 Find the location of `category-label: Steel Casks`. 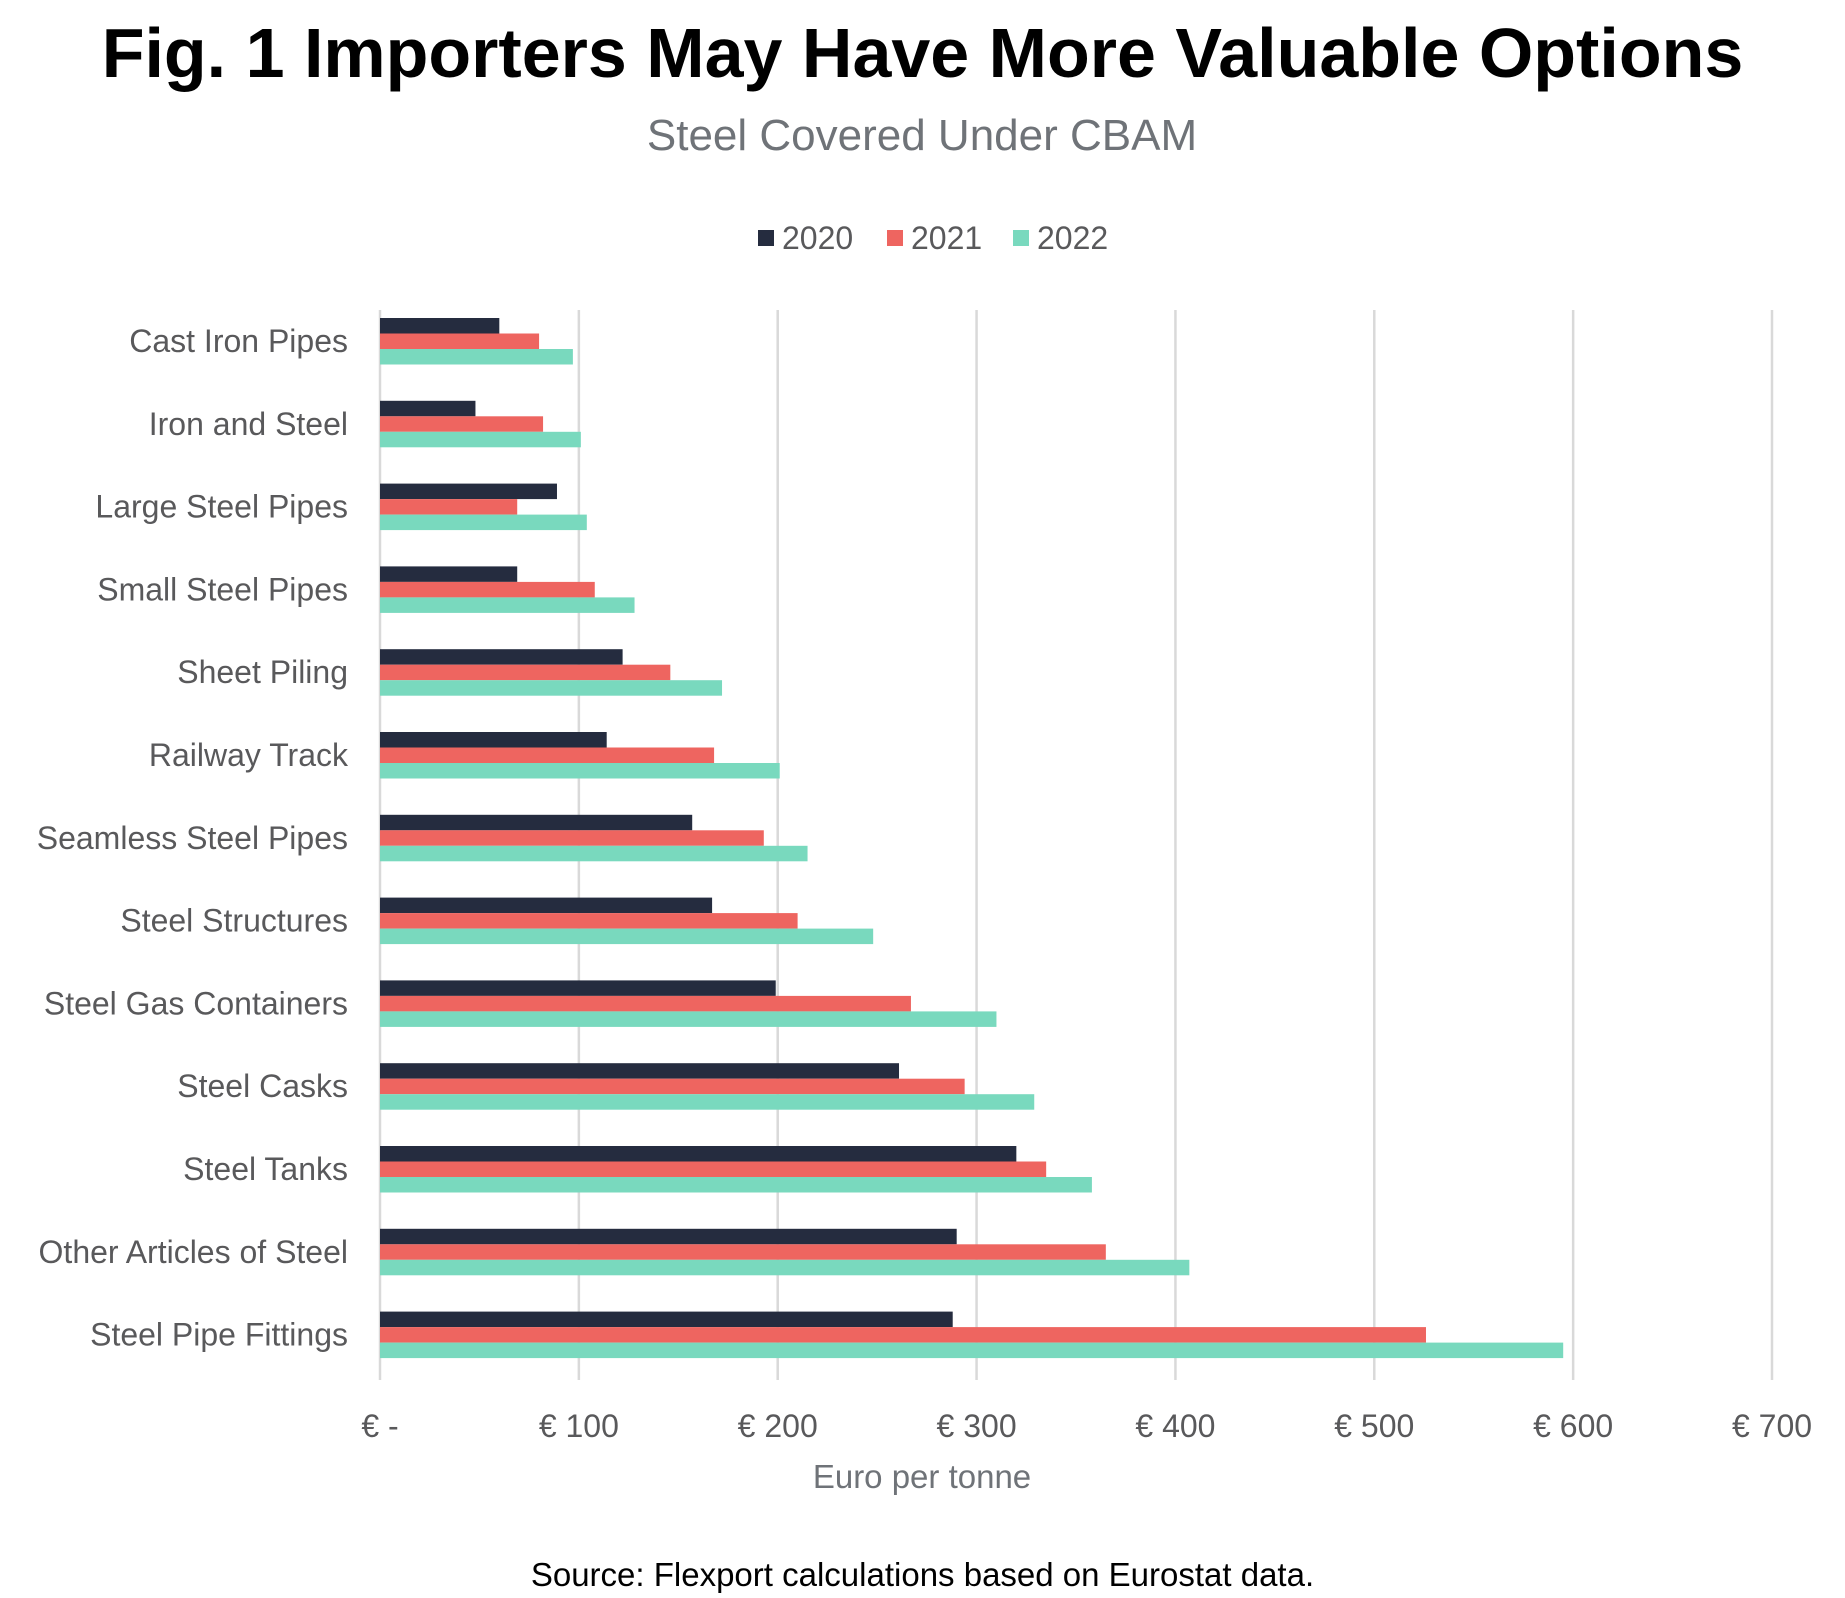

category-label: Steel Casks is located at coordinates (262, 1086).